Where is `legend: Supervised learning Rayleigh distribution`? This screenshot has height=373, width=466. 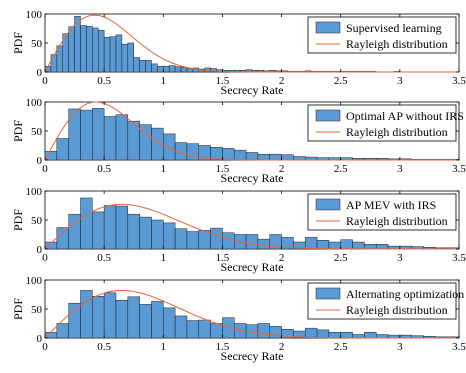 legend: Supervised learning Rayleigh distribution is located at coordinates (382, 35).